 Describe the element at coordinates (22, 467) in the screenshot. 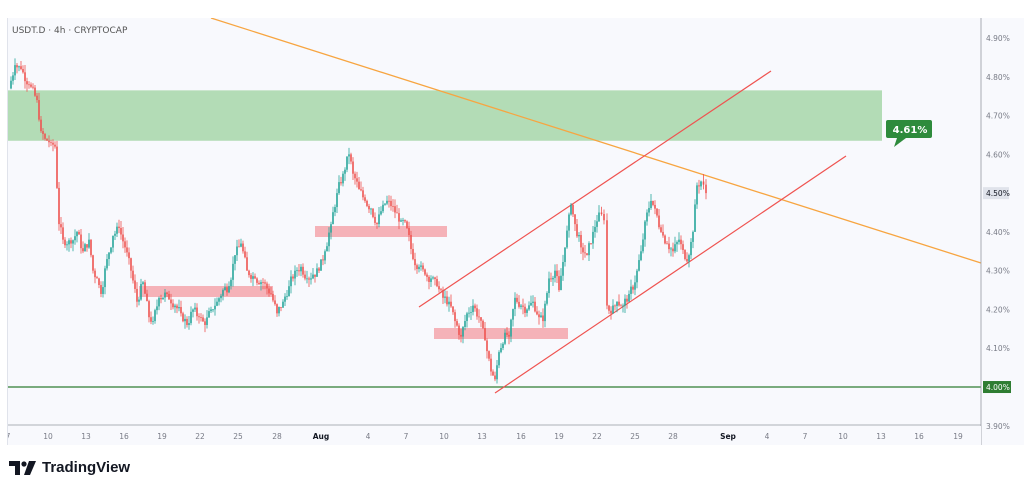

I see `tradingview-logo-icon` at that location.